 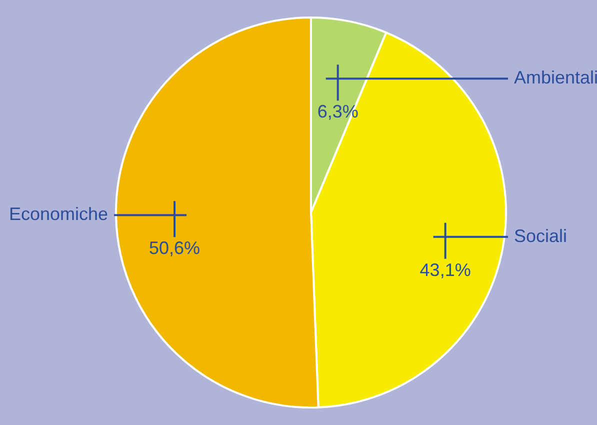 I want to click on data-label: 50,6%, so click(x=174, y=248).